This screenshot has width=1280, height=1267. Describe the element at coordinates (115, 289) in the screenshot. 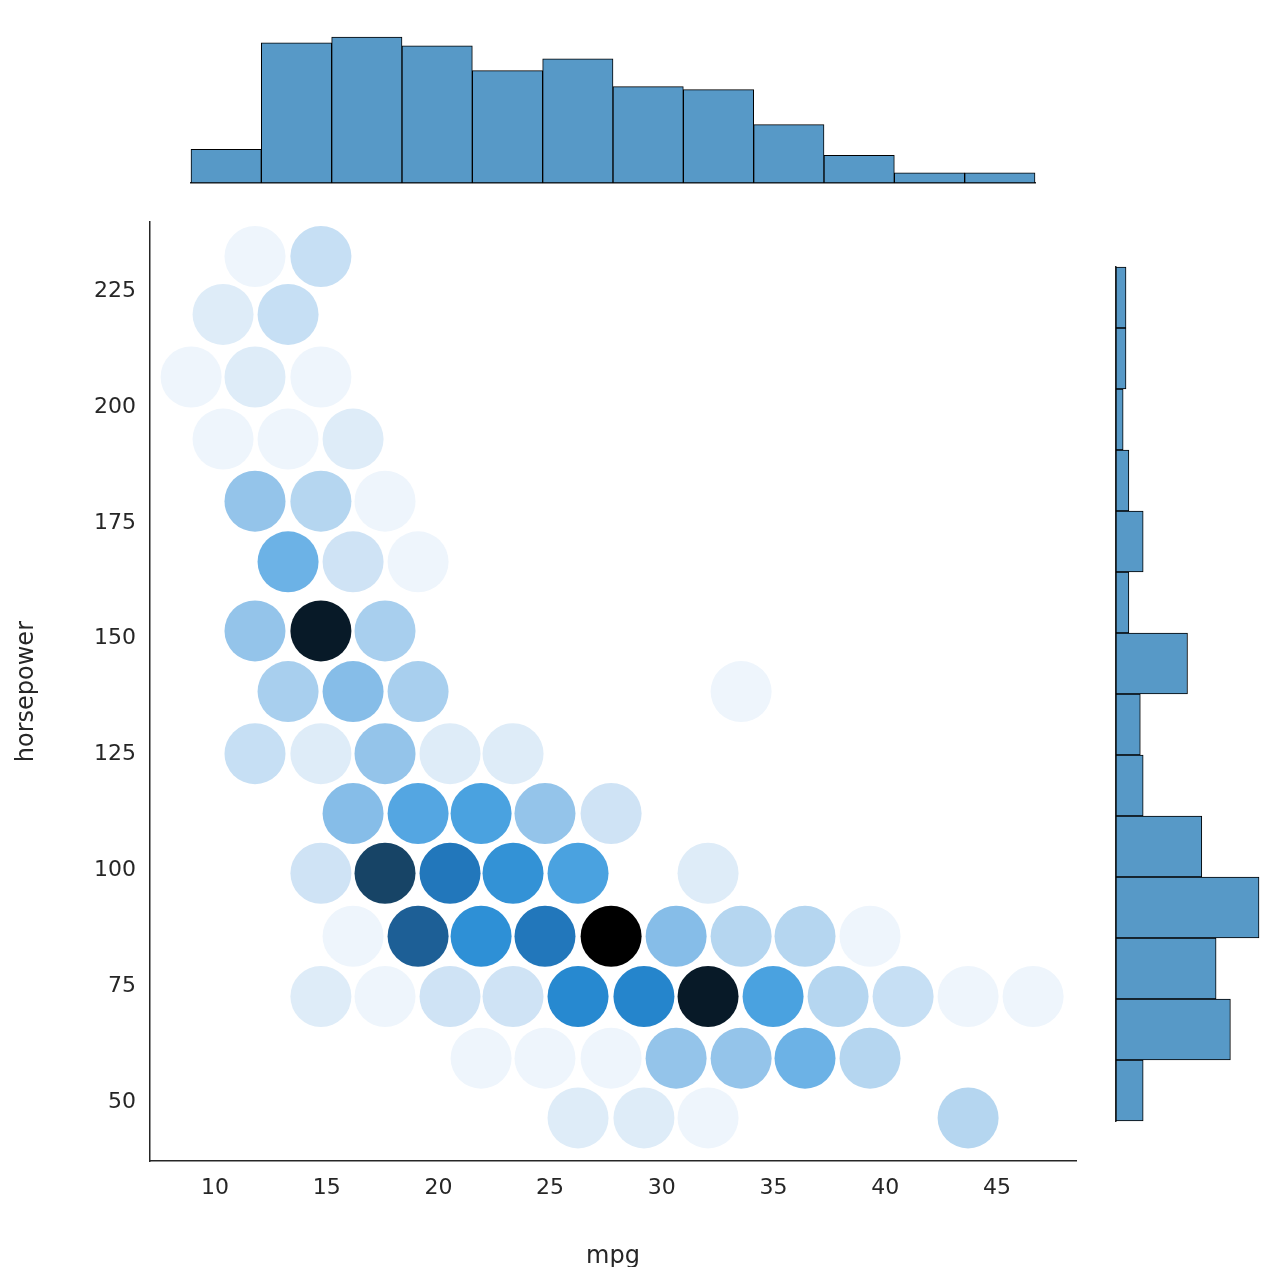

I see `y-tick-label: 225` at that location.